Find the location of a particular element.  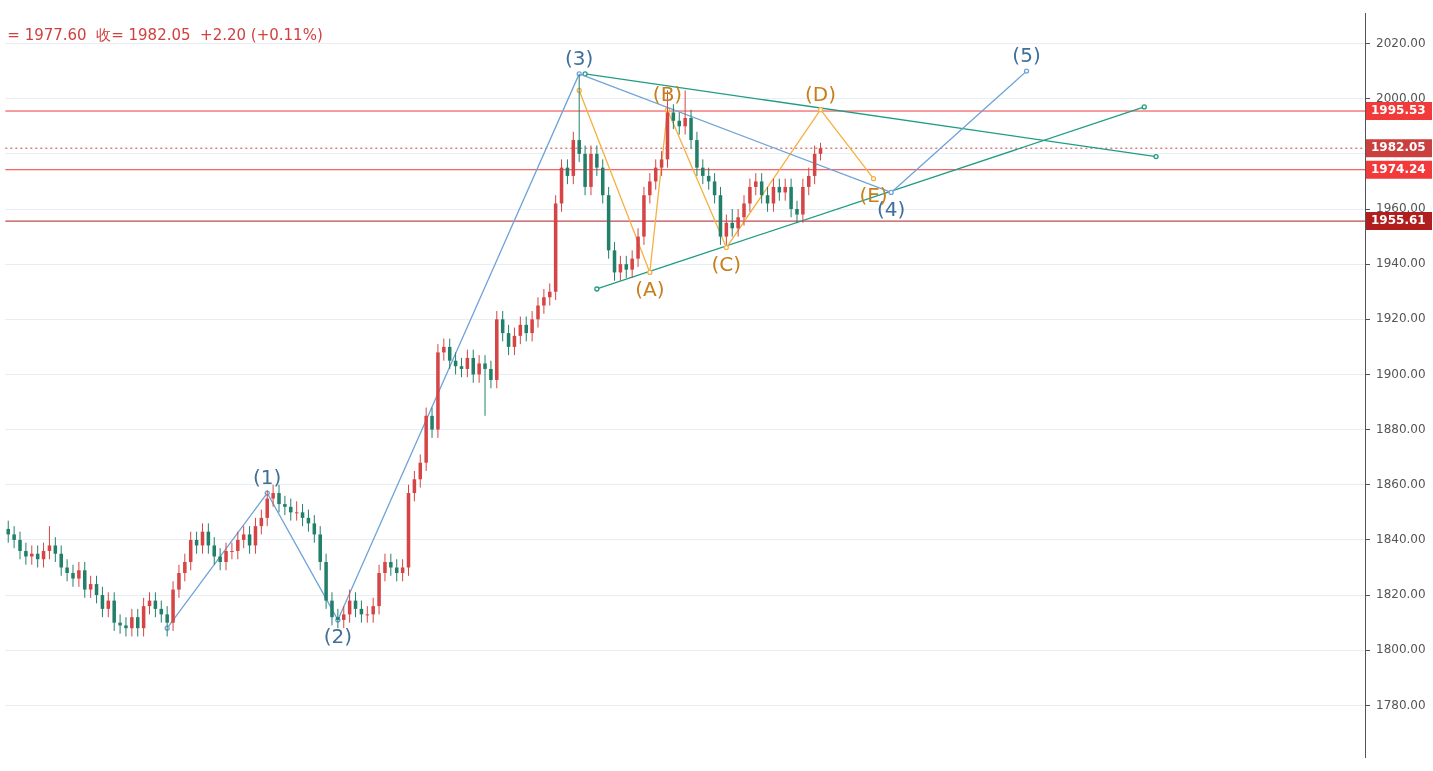

annotation: (B) is located at coordinates (667, 93).